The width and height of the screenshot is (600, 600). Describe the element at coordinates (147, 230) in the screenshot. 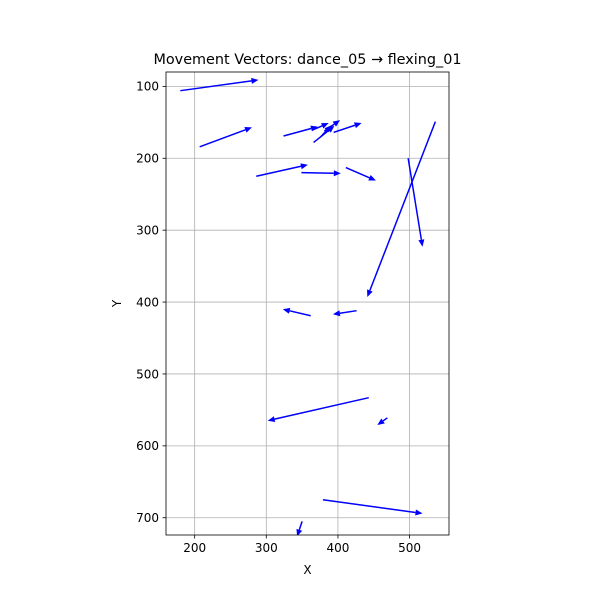

I see `y-tick-label: 300` at that location.